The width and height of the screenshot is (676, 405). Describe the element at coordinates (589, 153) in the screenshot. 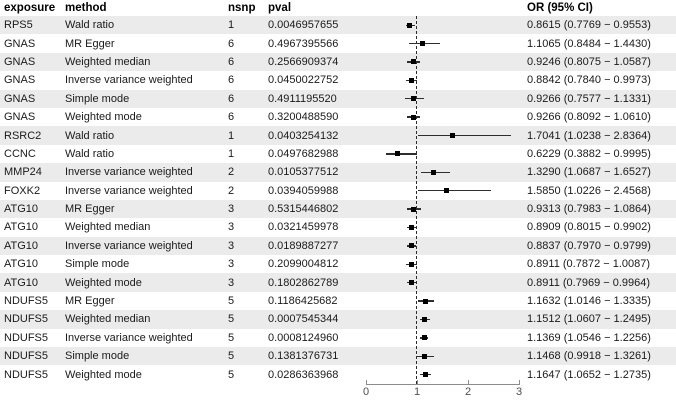

I see `cell-or-ci: 0.6229 (0.3882 − 0.9995)` at that location.